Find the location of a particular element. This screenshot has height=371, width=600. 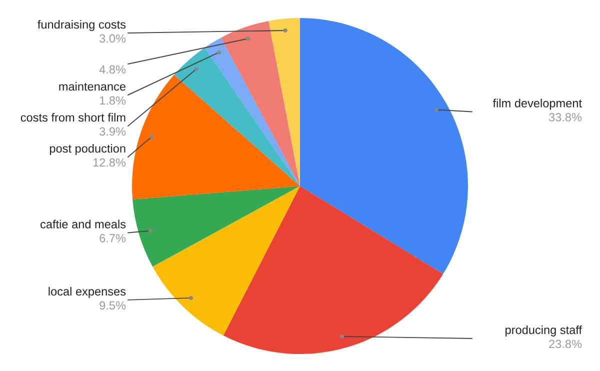

data-label: 6.7% is located at coordinates (113, 238).